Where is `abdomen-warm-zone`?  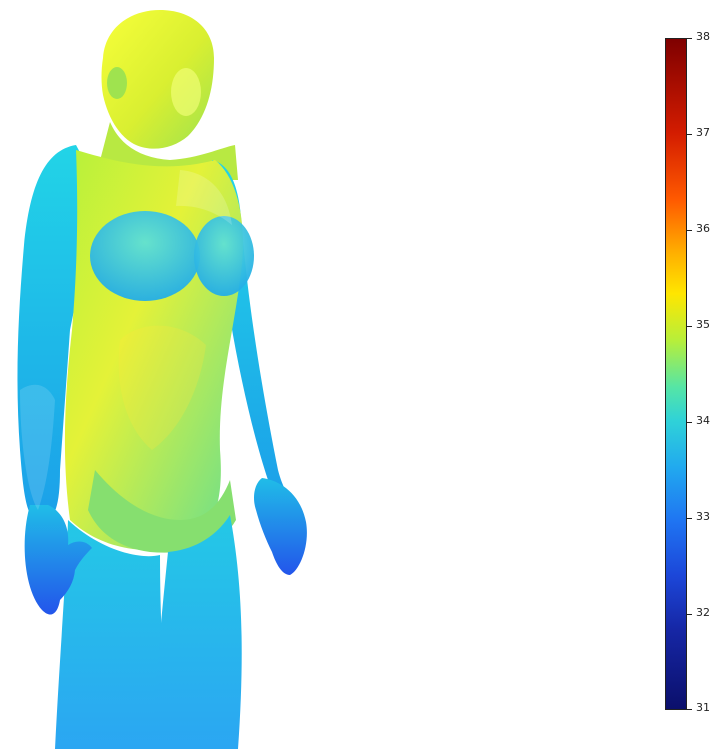 abdomen-warm-zone is located at coordinates (162, 387).